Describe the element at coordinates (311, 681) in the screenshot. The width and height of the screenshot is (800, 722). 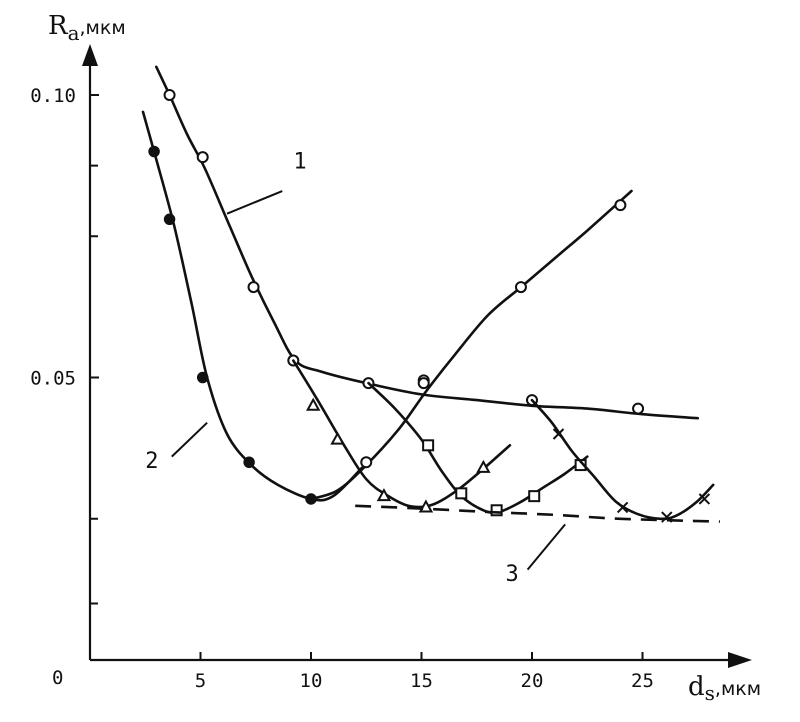
I see `x-tick-label: 10` at that location.